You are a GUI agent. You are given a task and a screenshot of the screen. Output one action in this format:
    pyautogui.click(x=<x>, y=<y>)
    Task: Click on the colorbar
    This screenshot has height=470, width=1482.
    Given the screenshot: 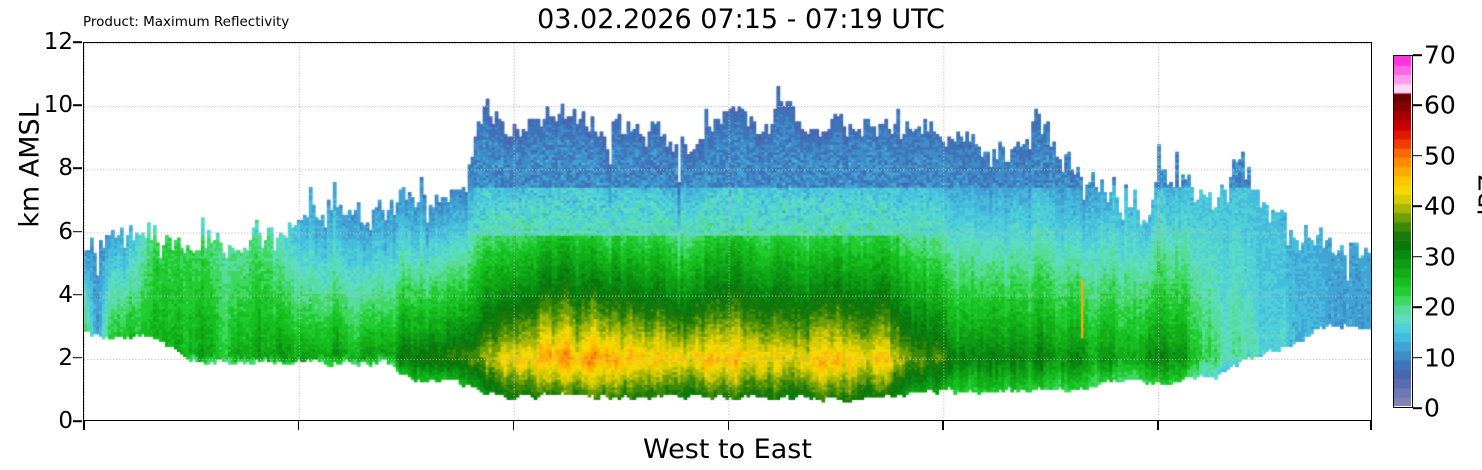 What is the action you would take?
    pyautogui.click(x=1403, y=231)
    